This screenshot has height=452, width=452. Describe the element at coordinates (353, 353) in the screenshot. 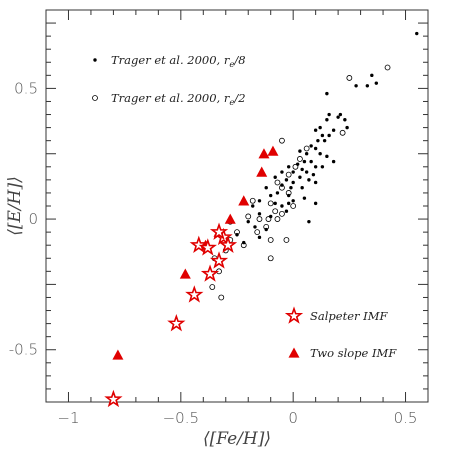

I see `legend-label: Two slope IMF` at that location.